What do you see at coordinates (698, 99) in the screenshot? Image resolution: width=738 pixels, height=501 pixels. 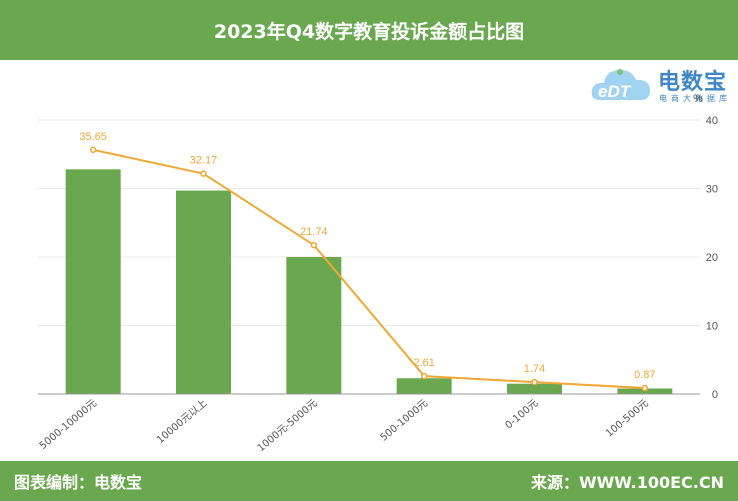 I see `y-axis-unit: %` at bounding box center [698, 99].